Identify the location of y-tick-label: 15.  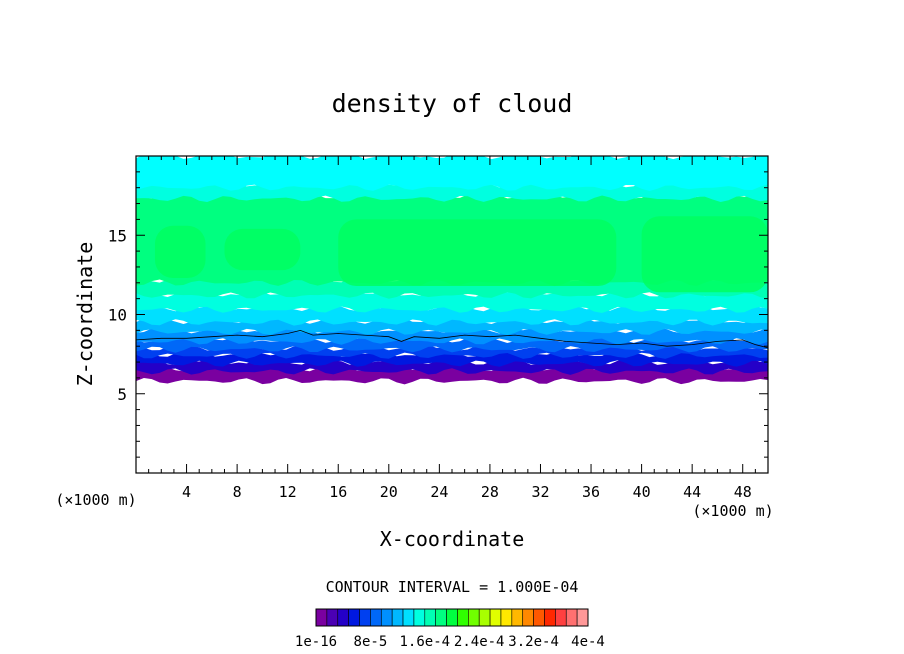
(117, 235).